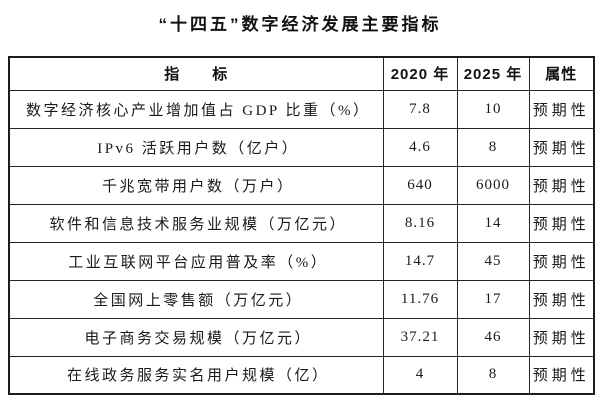 This screenshot has height=405, width=600. I want to click on table-row: IPv6 活跃用户数（亿户） 4.6 8 预期性, so click(301, 147).